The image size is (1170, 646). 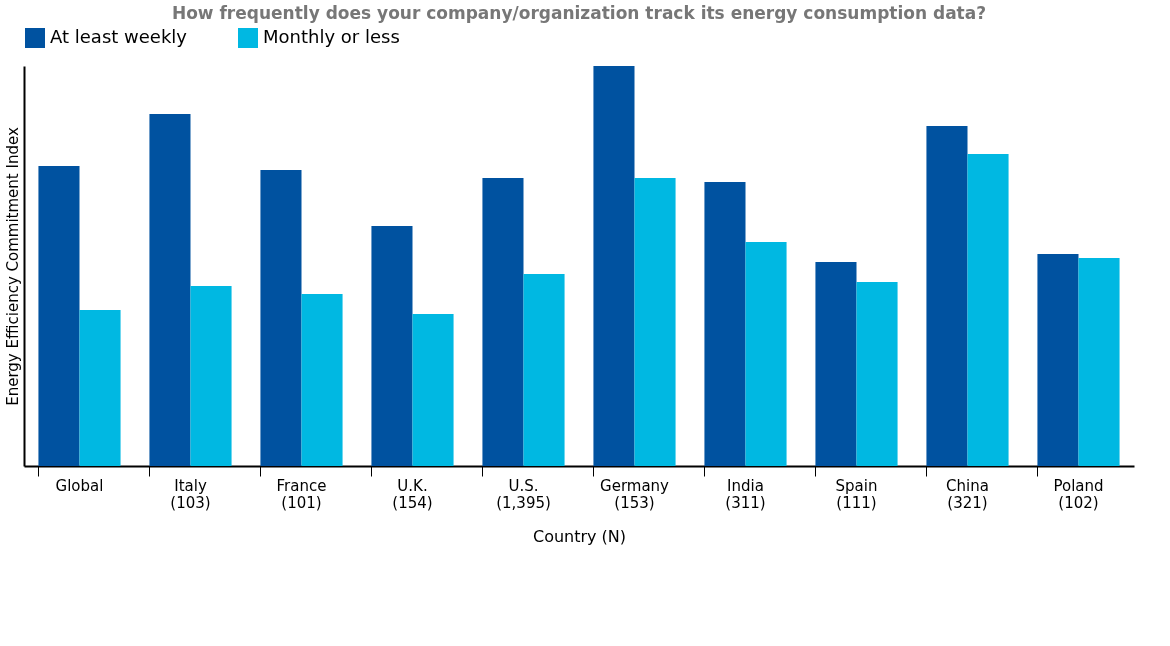 What do you see at coordinates (967, 494) in the screenshot?
I see `x-tick-label: China (321)` at bounding box center [967, 494].